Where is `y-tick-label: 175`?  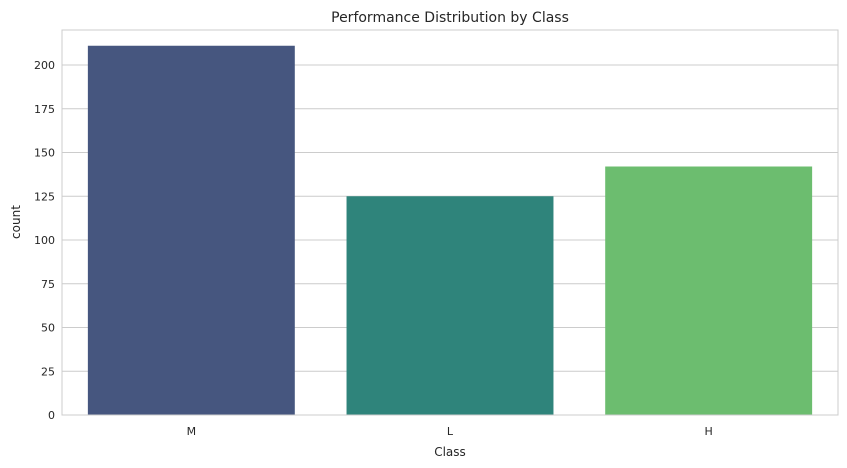 y-tick-label: 175 is located at coordinates (44, 109).